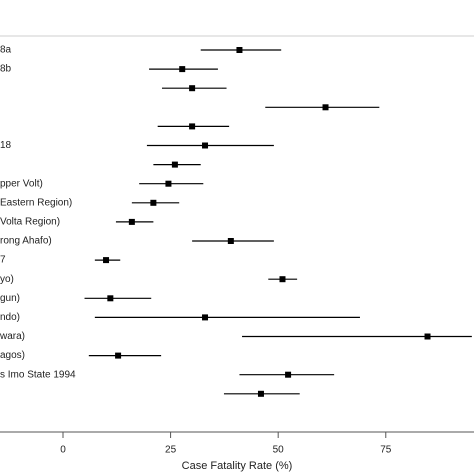  What do you see at coordinates (171, 450) in the screenshot?
I see `x-tick-label: 25` at bounding box center [171, 450].